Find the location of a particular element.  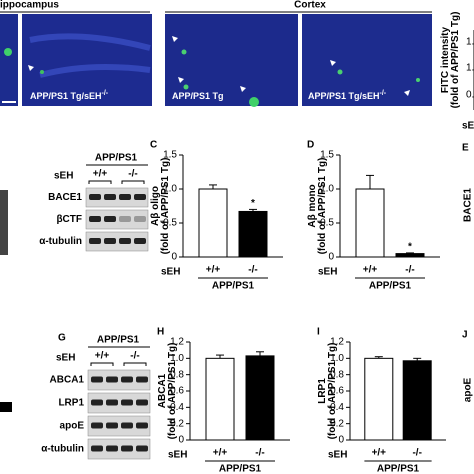

panel-letter: C is located at coordinates (153, 145).